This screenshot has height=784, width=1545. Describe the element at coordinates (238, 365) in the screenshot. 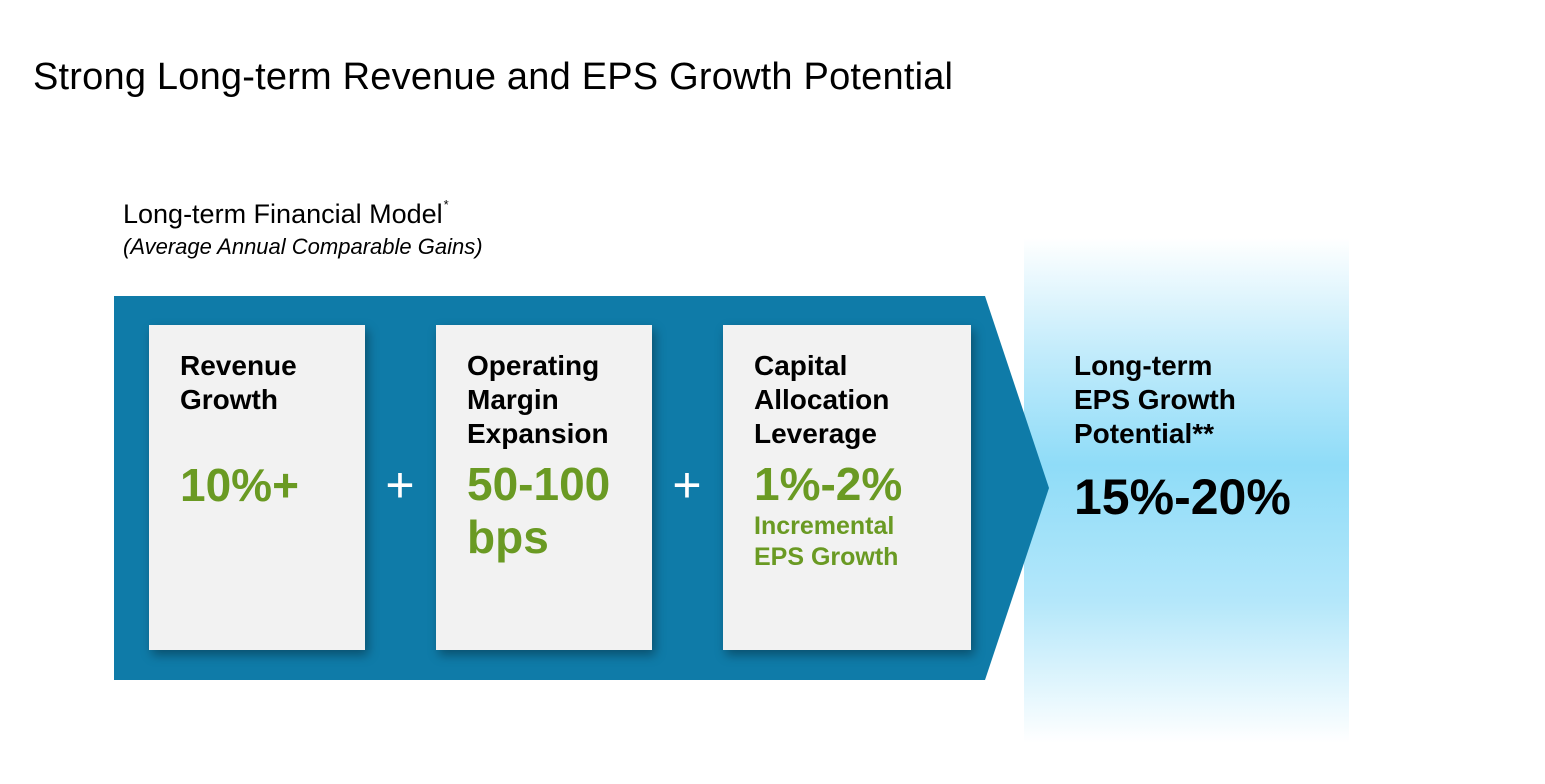

I see `label-line: Revenue` at that location.